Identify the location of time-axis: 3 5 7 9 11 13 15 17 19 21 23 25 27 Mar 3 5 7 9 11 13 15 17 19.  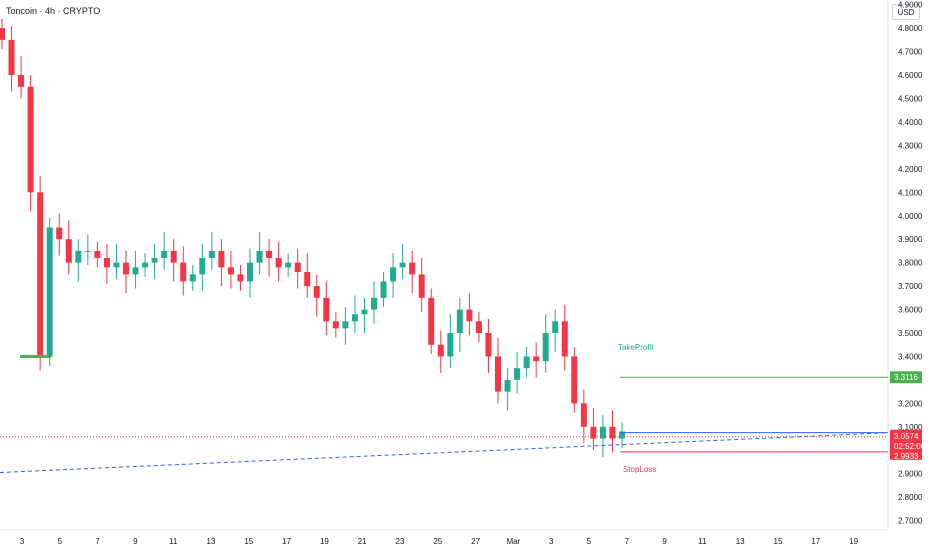
(439, 541).